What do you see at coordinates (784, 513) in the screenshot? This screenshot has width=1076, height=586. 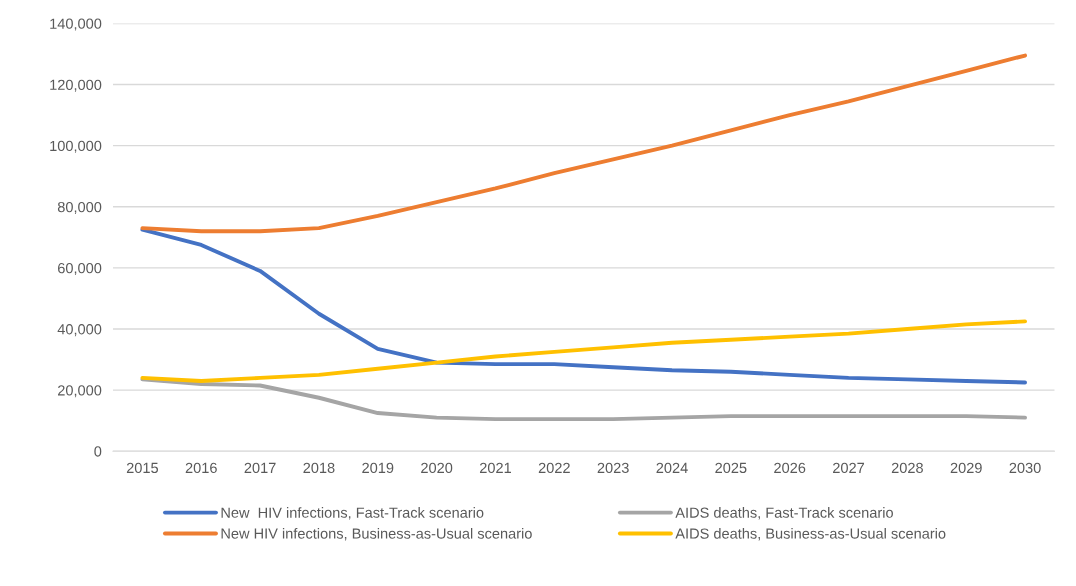 I see `legend-label: AIDS deaths, Fast-Track scenario` at bounding box center [784, 513].